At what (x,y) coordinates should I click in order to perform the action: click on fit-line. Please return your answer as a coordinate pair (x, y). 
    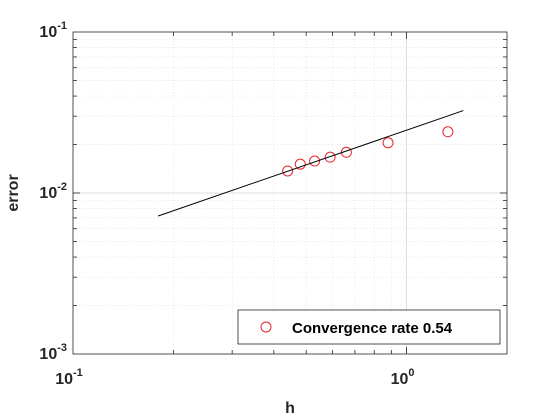
    Looking at the image, I should click on (310, 163).